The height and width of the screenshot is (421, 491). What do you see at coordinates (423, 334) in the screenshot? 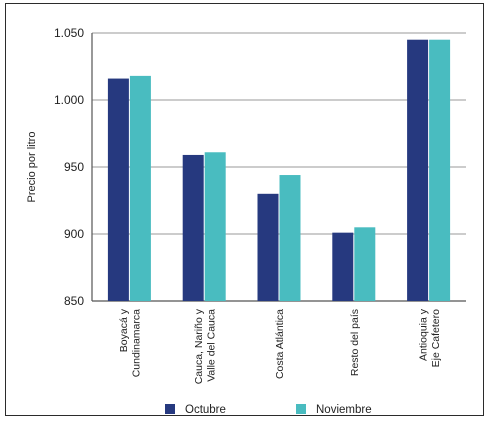
I see `category-label-line: Antioquia y` at bounding box center [423, 334].